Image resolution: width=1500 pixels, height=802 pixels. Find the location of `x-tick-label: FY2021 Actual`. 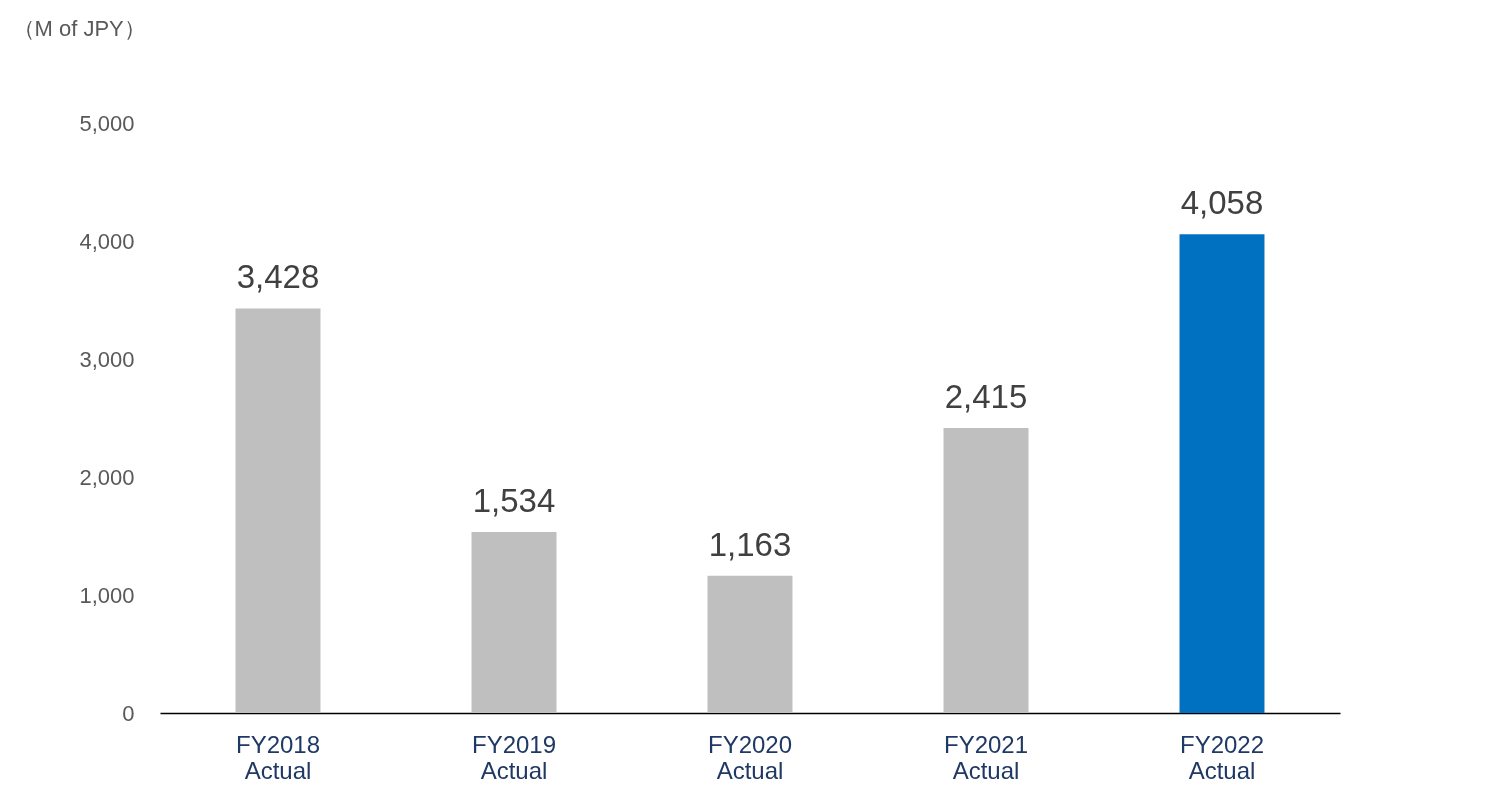

x-tick-label: FY2021 Actual is located at coordinates (986, 757).